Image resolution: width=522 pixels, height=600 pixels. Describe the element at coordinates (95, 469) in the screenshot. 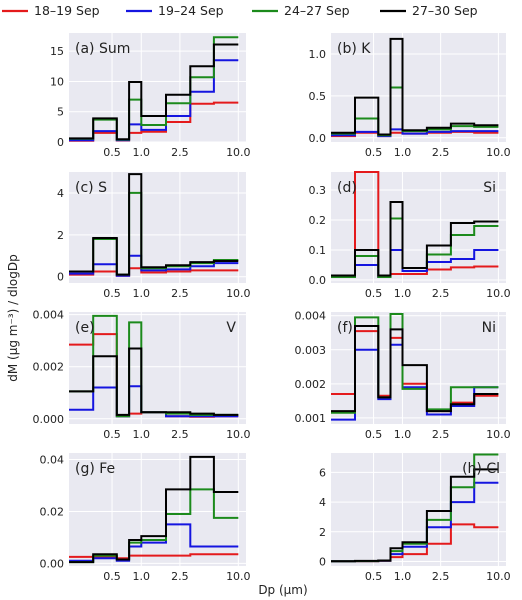

I see `panel-label: (g) Fe` at that location.